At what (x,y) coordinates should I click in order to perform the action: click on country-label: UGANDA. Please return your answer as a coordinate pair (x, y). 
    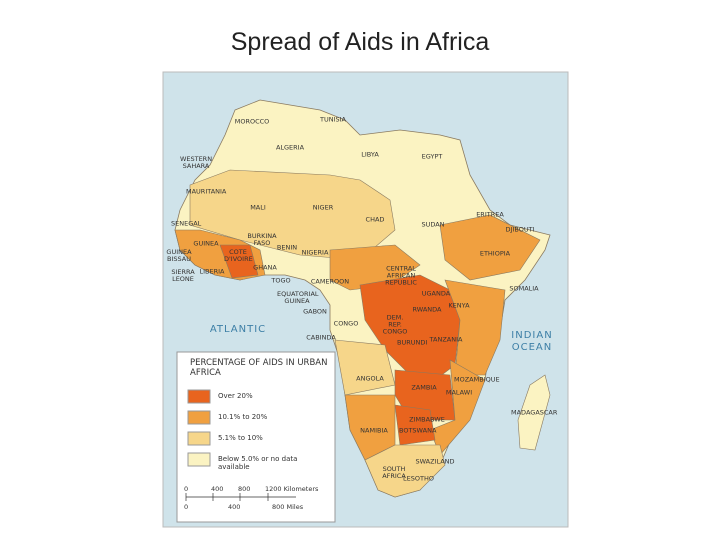
    Looking at the image, I should click on (436, 293).